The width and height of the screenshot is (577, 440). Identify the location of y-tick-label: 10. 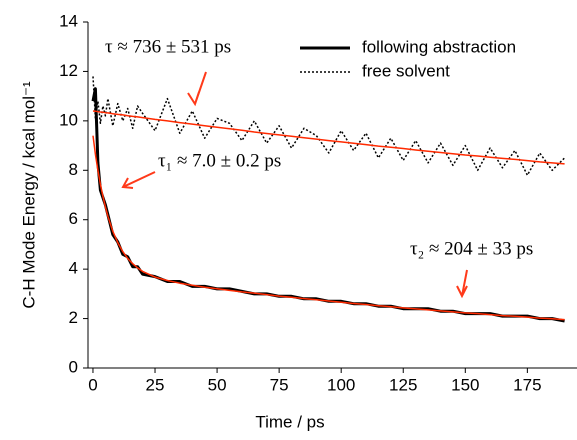
(68, 119).